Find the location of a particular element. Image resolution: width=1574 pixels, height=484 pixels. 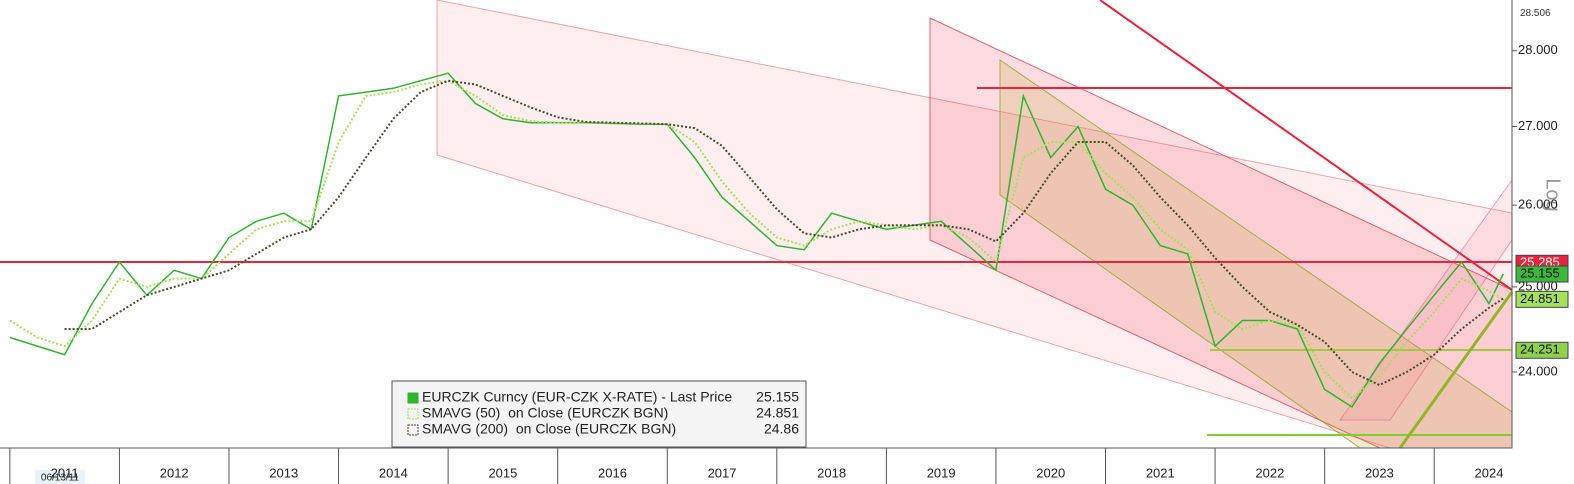

x-tick-label: 2024 is located at coordinates (1489, 472).